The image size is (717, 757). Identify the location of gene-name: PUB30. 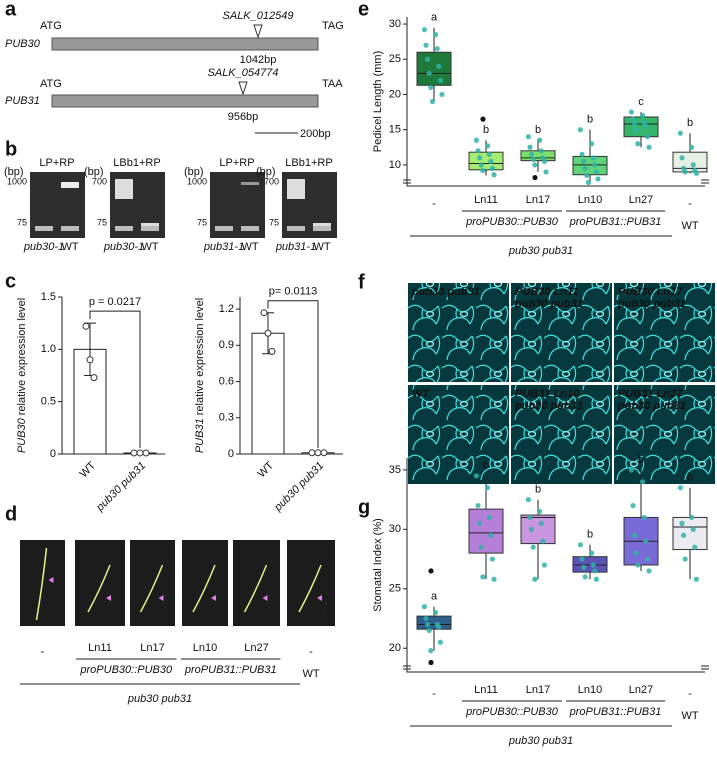
(23, 44).